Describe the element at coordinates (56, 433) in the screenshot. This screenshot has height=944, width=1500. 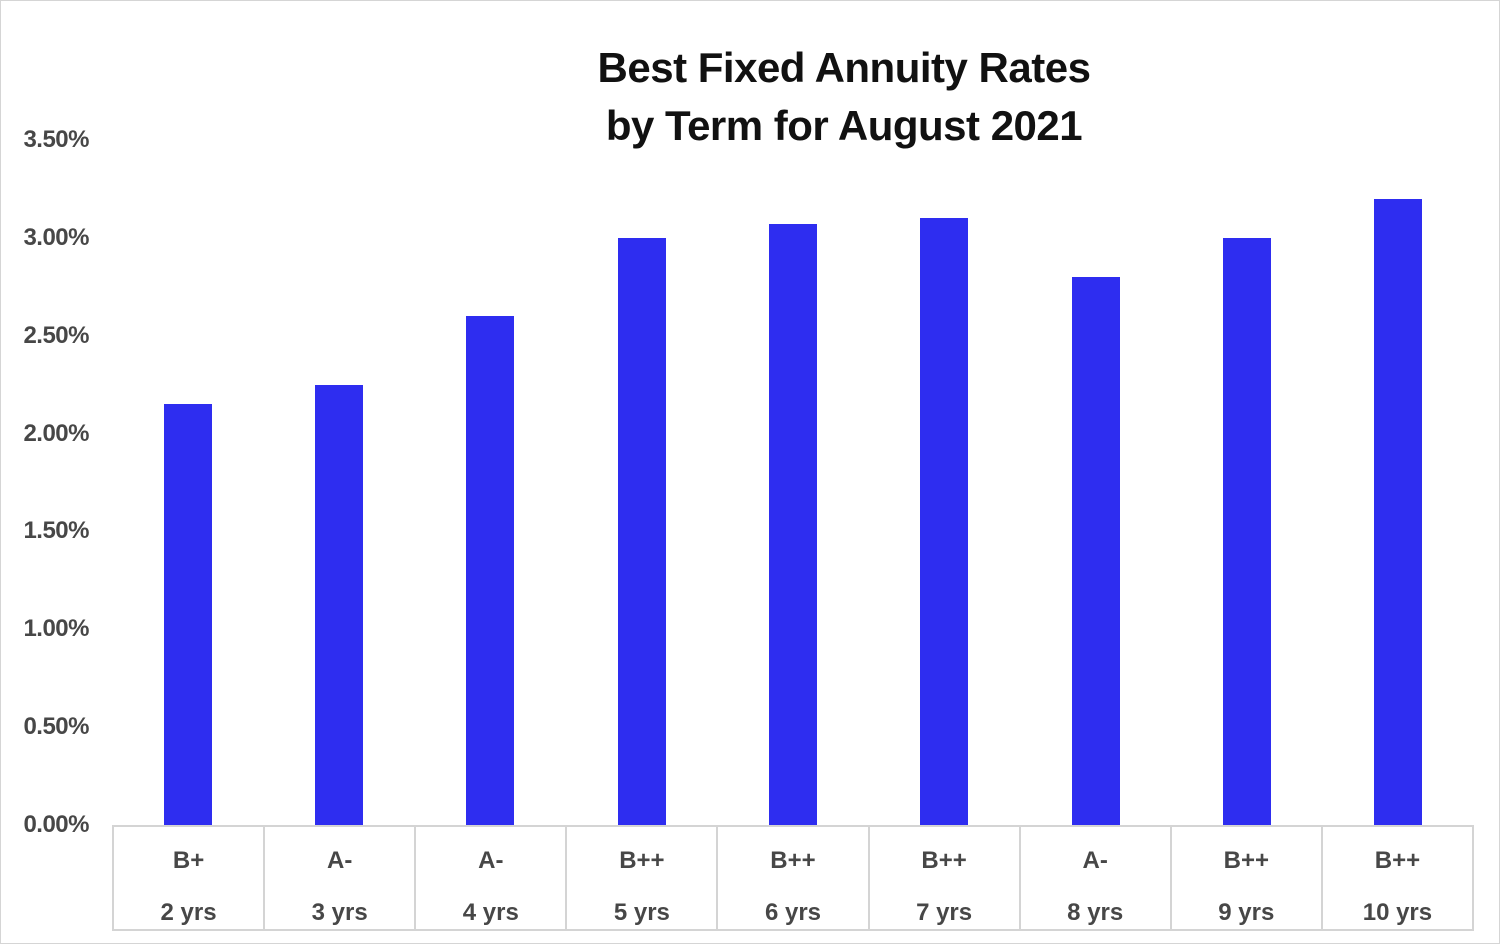
I see `y-tick-label: 2.00%` at that location.